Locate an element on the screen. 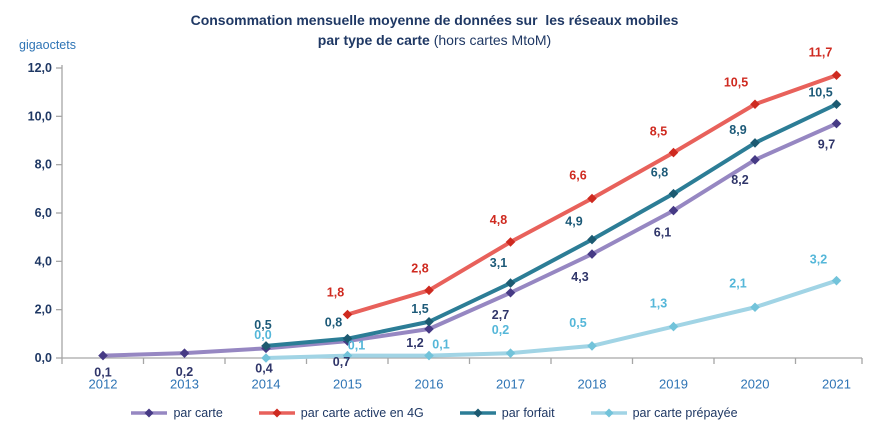  chart-title-line2: par type de carte (hors cartes MtoM) is located at coordinates (434, 40).